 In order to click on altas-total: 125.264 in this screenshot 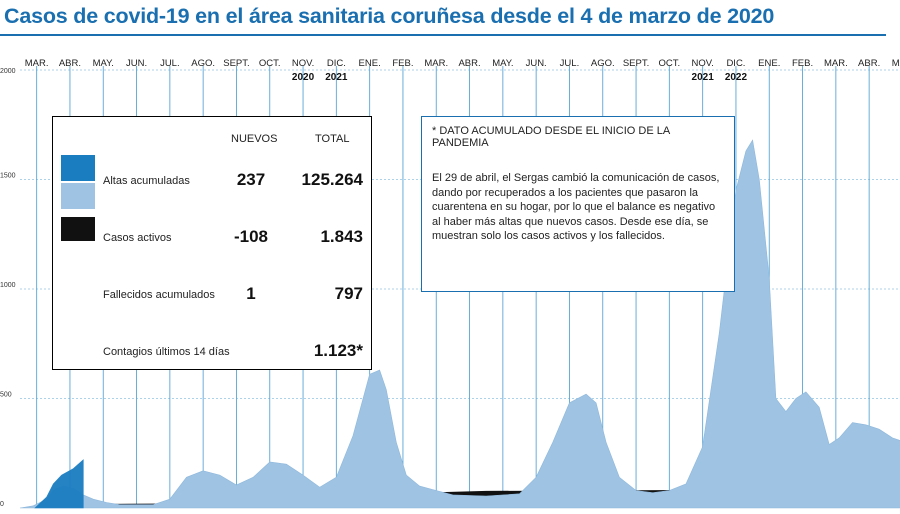, I will do `click(332, 179)`.